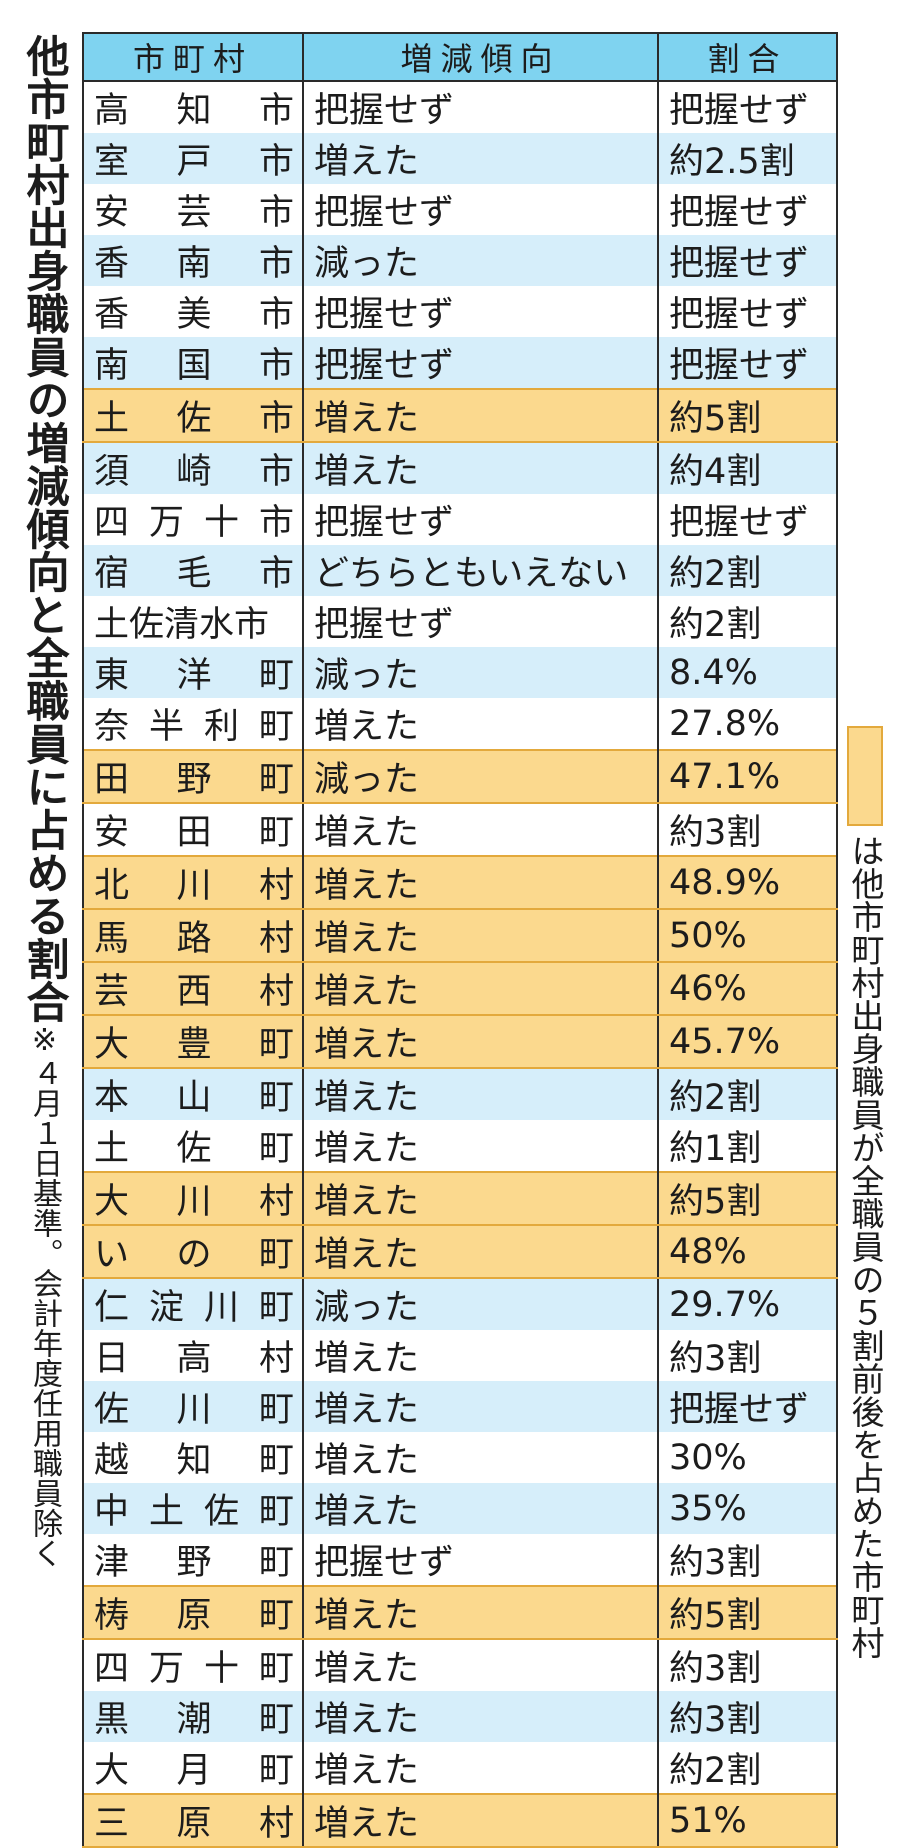  What do you see at coordinates (194, 472) in the screenshot?
I see `municipality-name: 須崎市` at bounding box center [194, 472].